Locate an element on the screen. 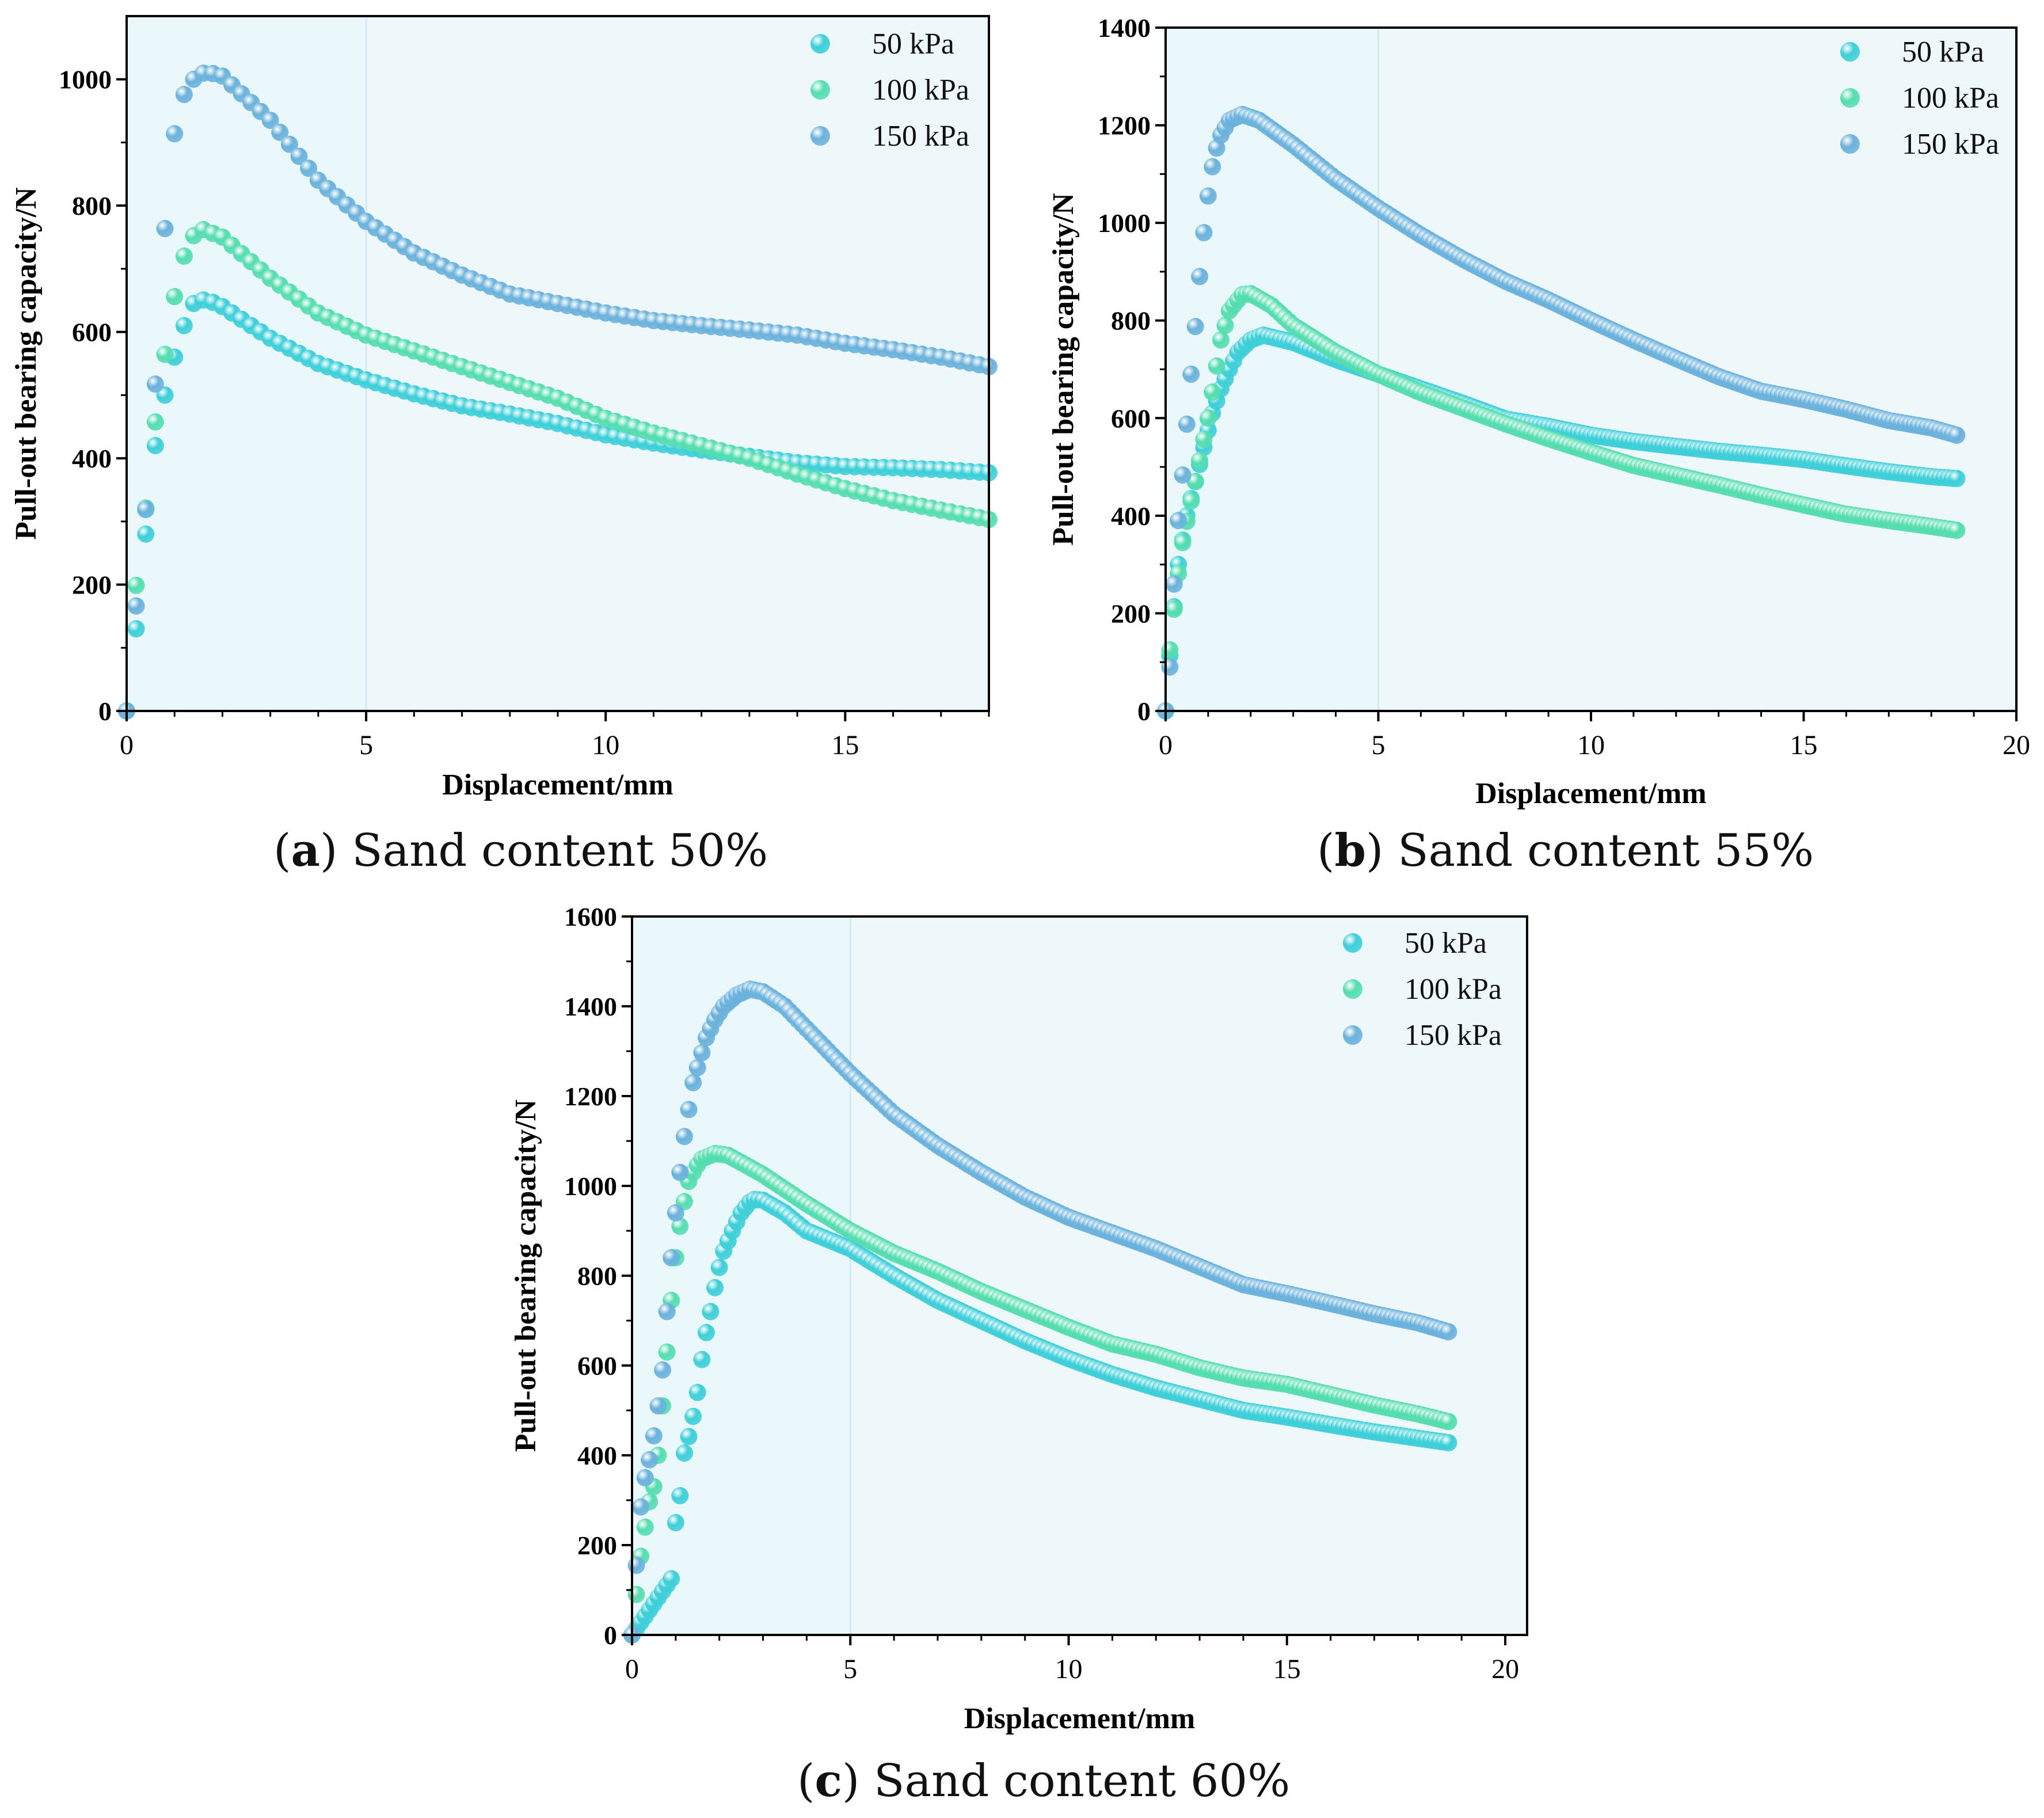 The width and height of the screenshot is (2044, 1818). panel-letter-b: b is located at coordinates (1350, 850).